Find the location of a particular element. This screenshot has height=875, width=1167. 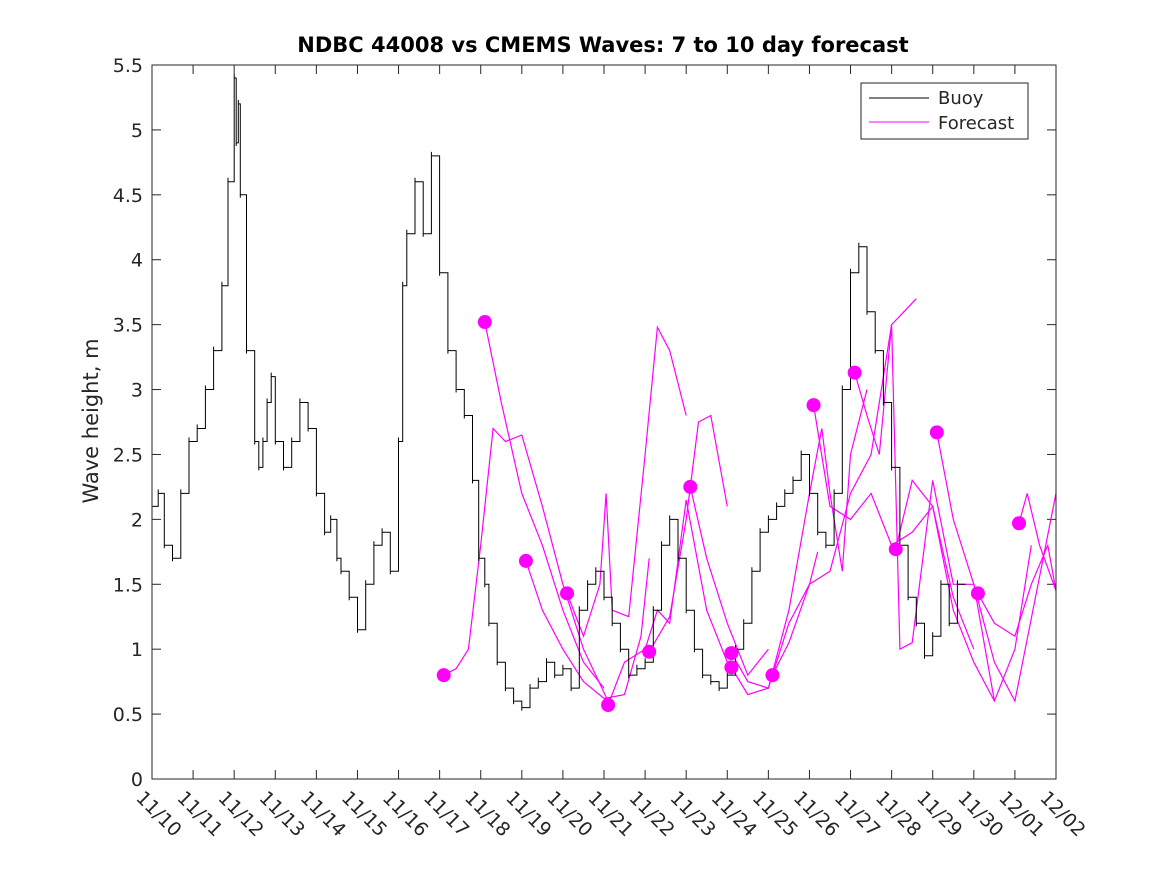

y-tick-label: 5.5 is located at coordinates (128, 66).